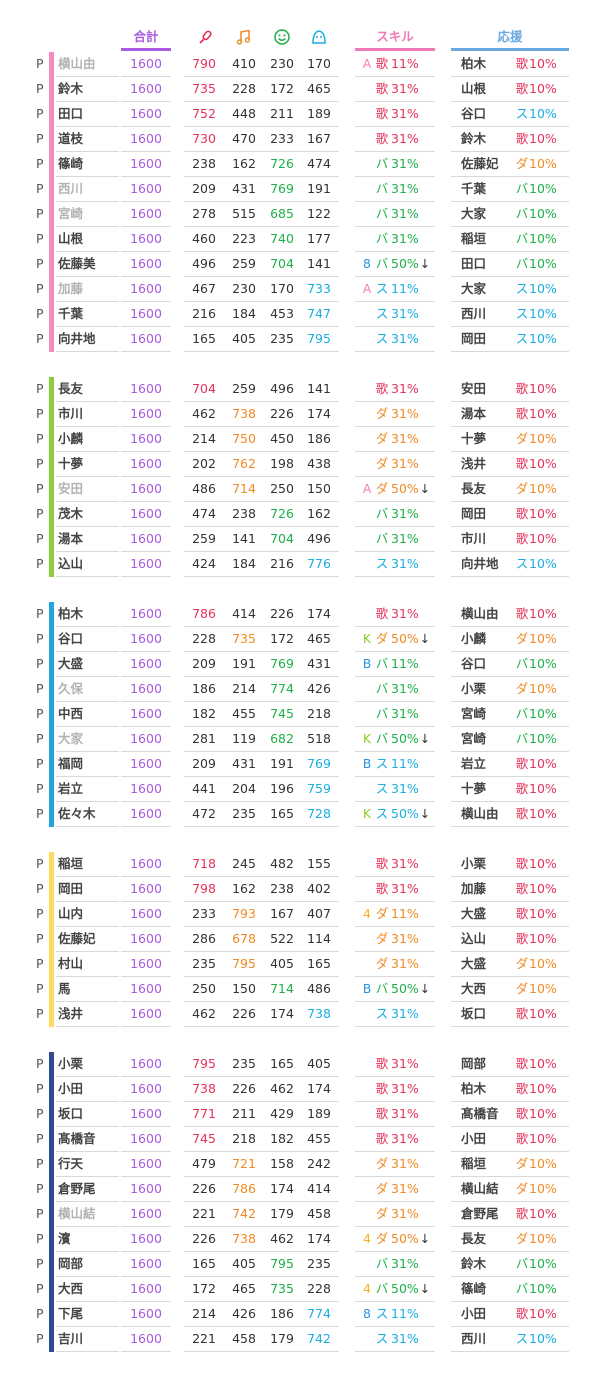 Image resolution: width=601 pixels, height=1377 pixels. Describe the element at coordinates (300, 939) in the screenshot. I see `table-row: P 佐藤妃 1600 286 678 522 114 ダ 31% 込山 歌 10%` at that location.